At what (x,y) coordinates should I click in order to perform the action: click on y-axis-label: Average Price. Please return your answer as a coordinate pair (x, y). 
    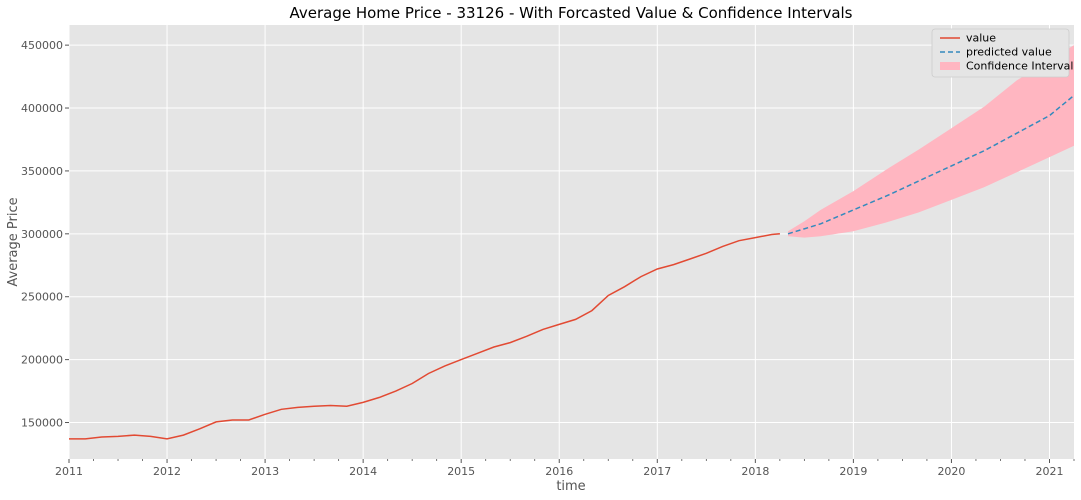
    Looking at the image, I should click on (13, 241).